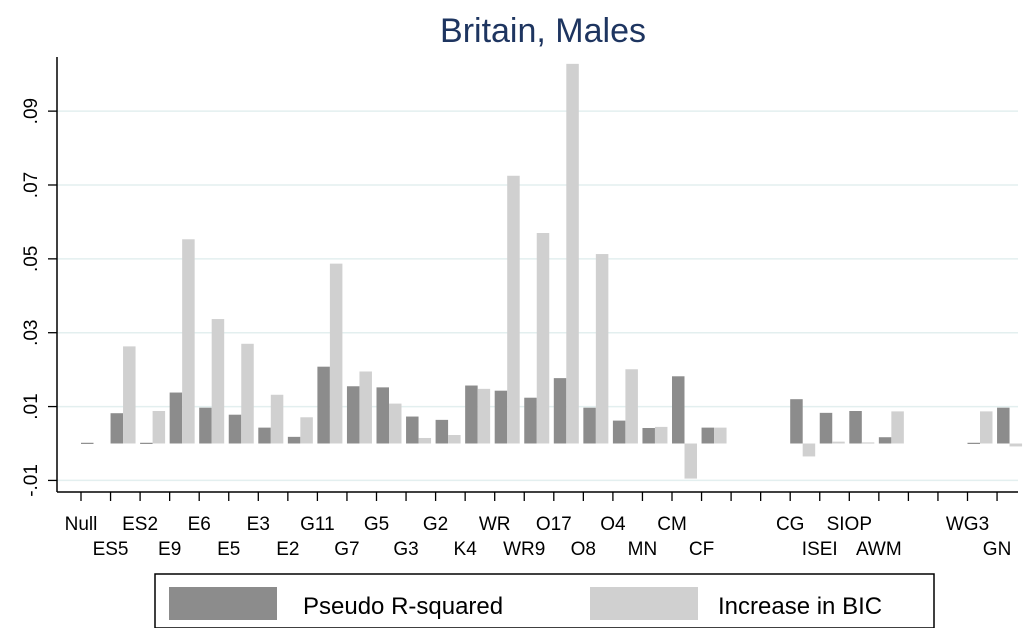  I want to click on x-category-label: Null, so click(81, 524).